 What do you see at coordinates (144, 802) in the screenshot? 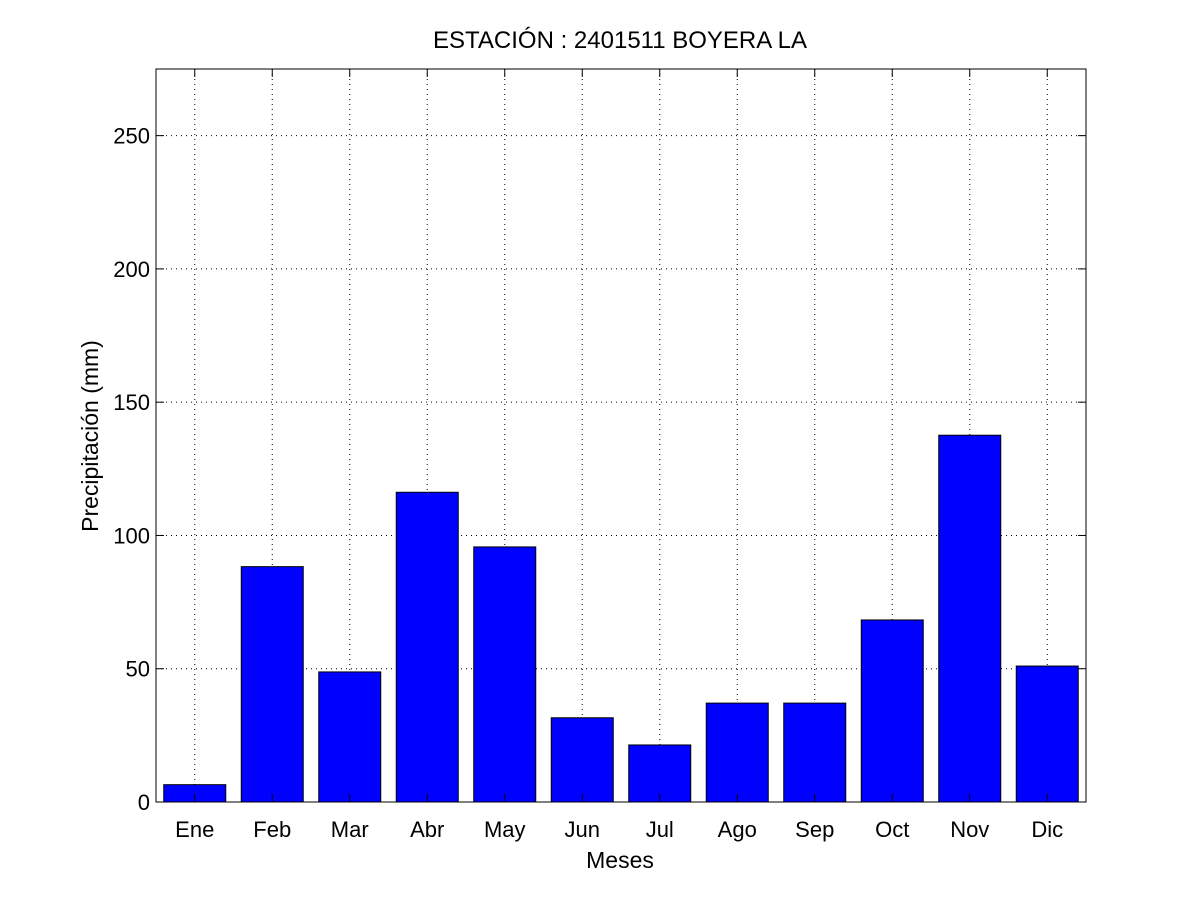
I see `y-tick-label: 0` at bounding box center [144, 802].